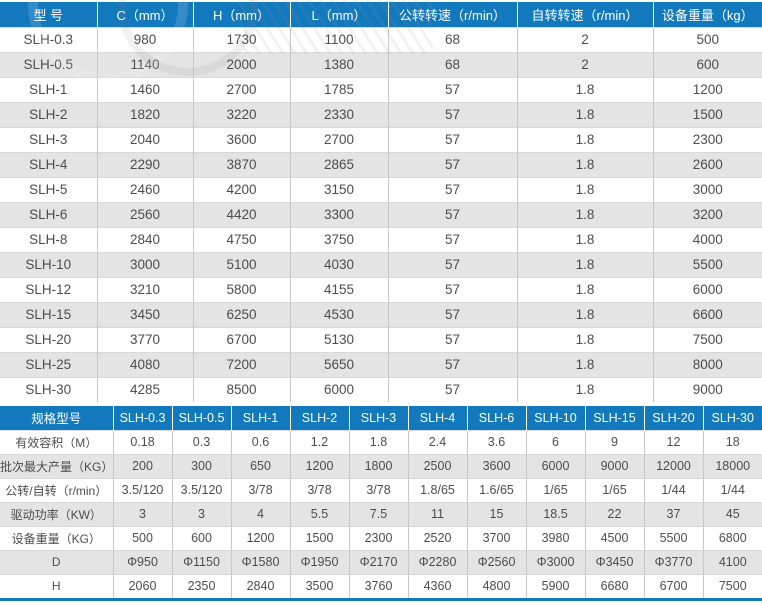 The image size is (762, 607). Describe the element at coordinates (381, 239) in the screenshot. I see `table-row: SLH-8 2840 4750 3750 57 1.8 4000` at that location.